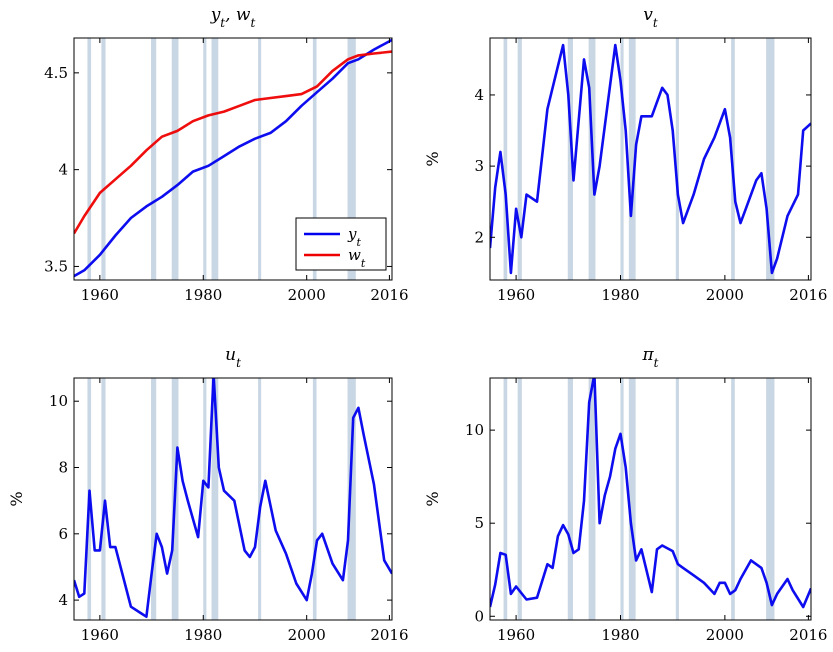 The image size is (833, 652). Describe the element at coordinates (341, 244) in the screenshot. I see `legend-box` at that location.